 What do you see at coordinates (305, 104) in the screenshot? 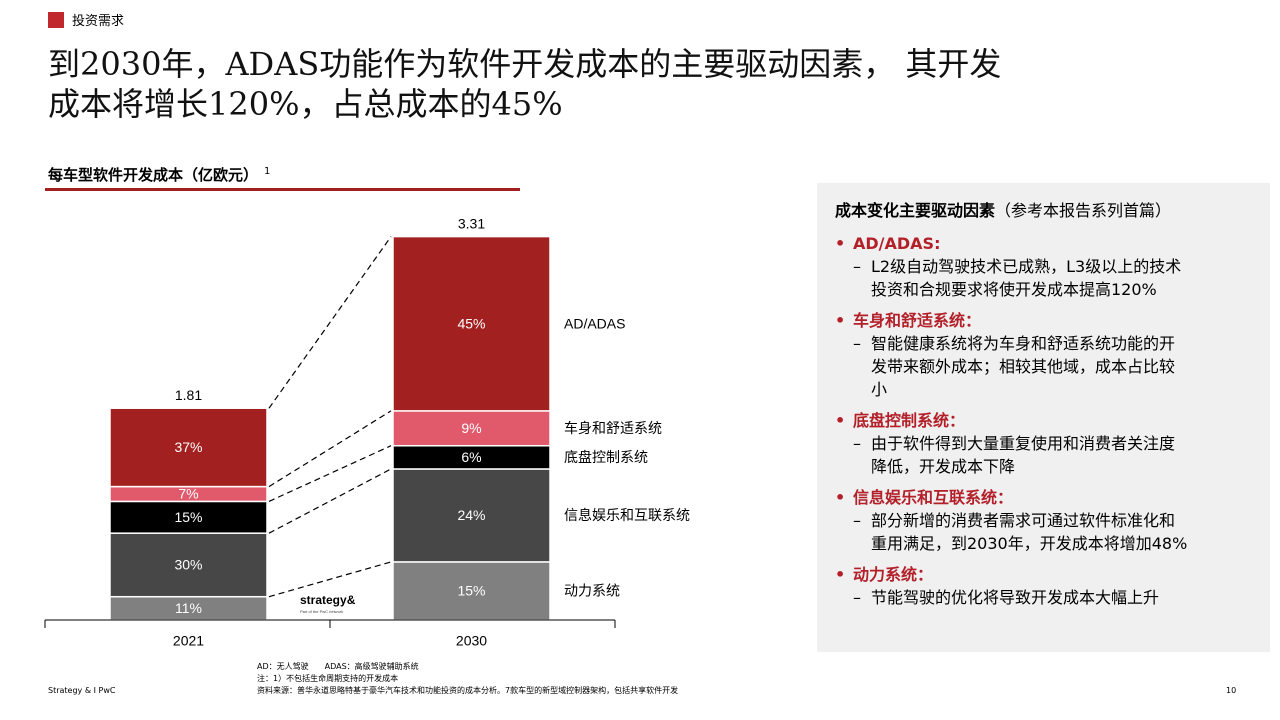
I see `title-line: 成本将增长120%，占总成本的45%` at bounding box center [305, 104].